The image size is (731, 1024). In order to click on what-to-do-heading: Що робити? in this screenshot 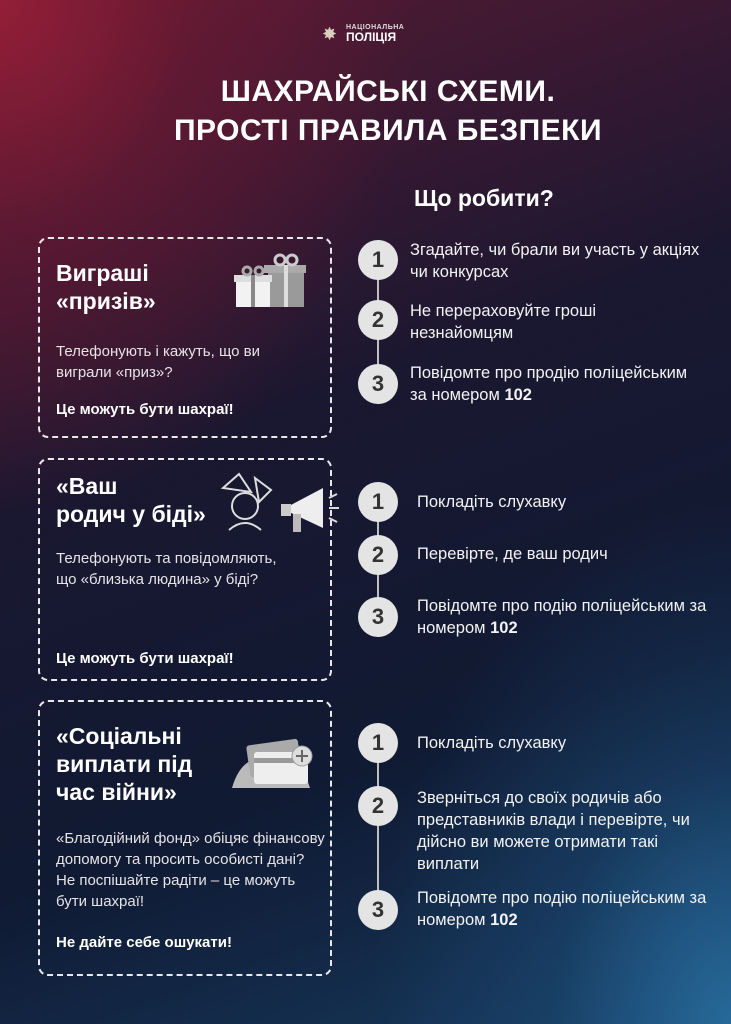, I will do `click(484, 198)`.